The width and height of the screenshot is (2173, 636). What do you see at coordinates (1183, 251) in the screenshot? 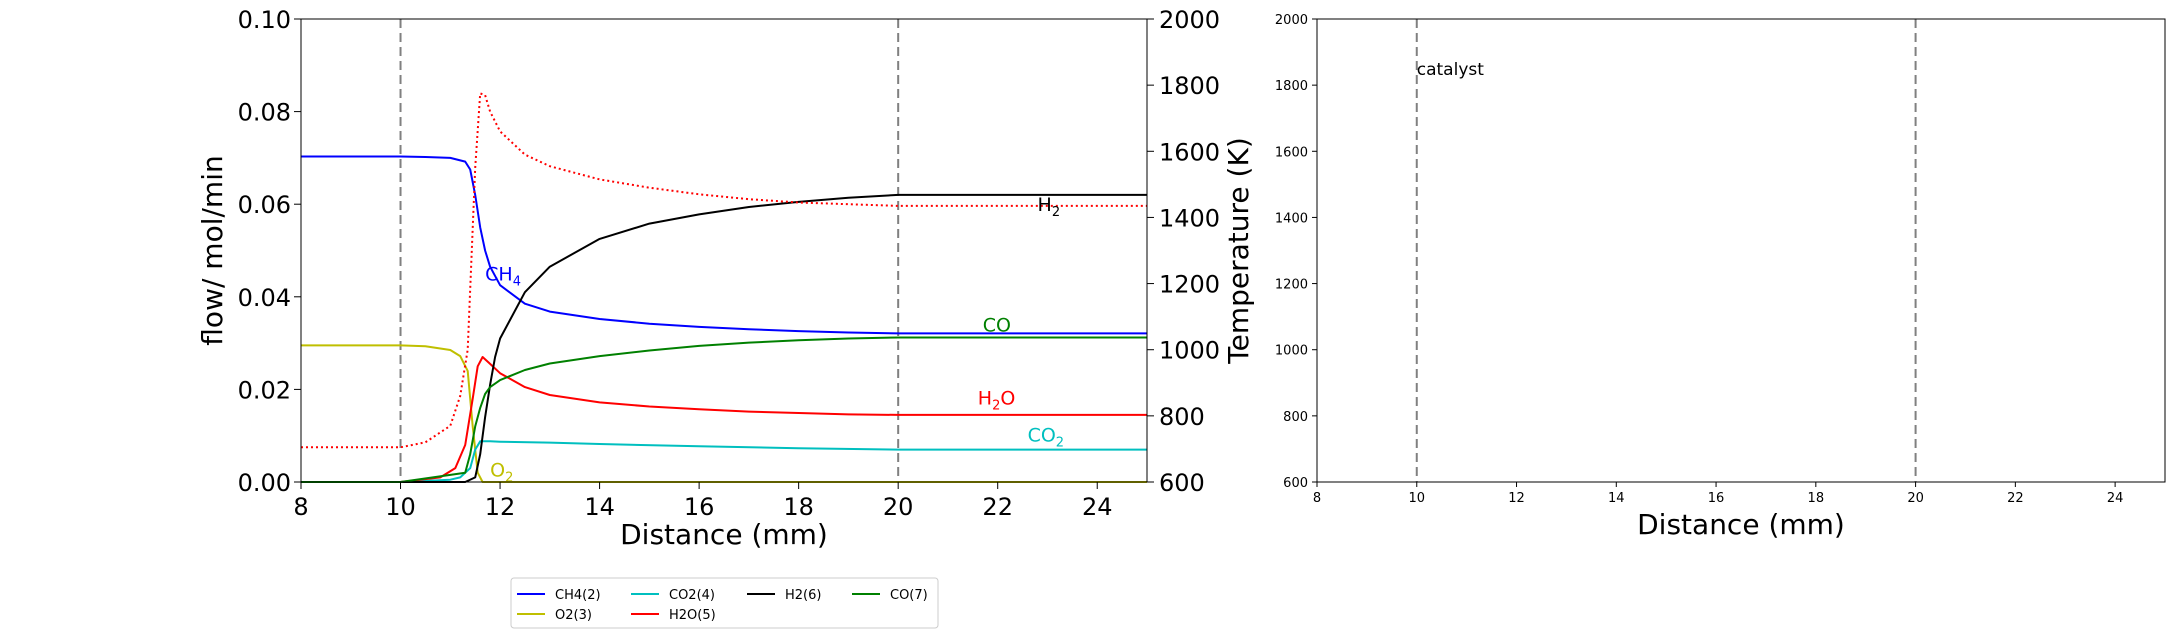
I see `y-right-axis-ticks: 600 800 1000 1200 1400 1600 1800 2000` at bounding box center [1183, 251].